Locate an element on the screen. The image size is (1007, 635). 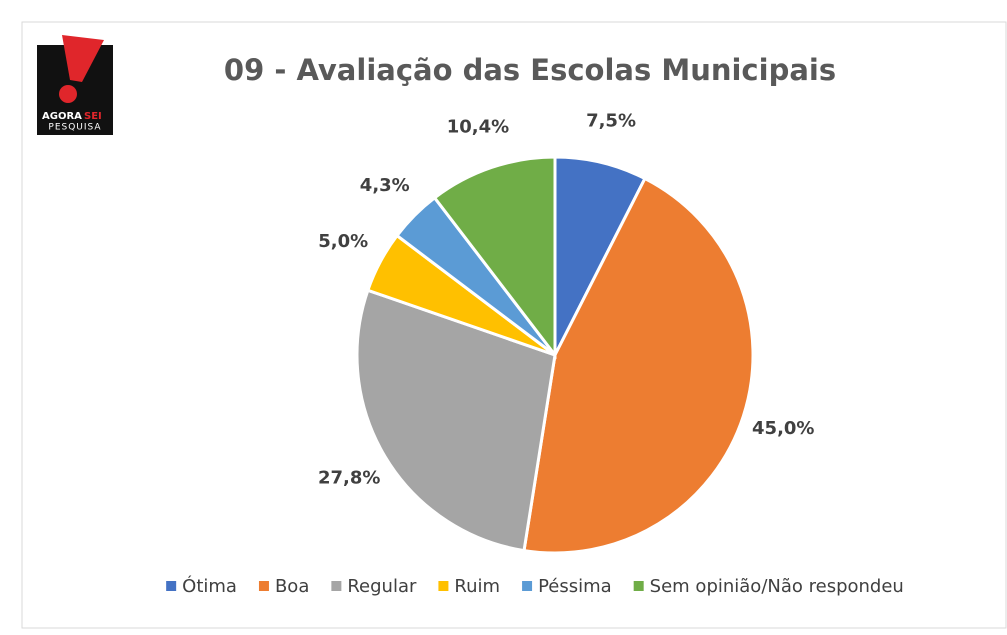
logo-mark is located at coordinates (83, 58).